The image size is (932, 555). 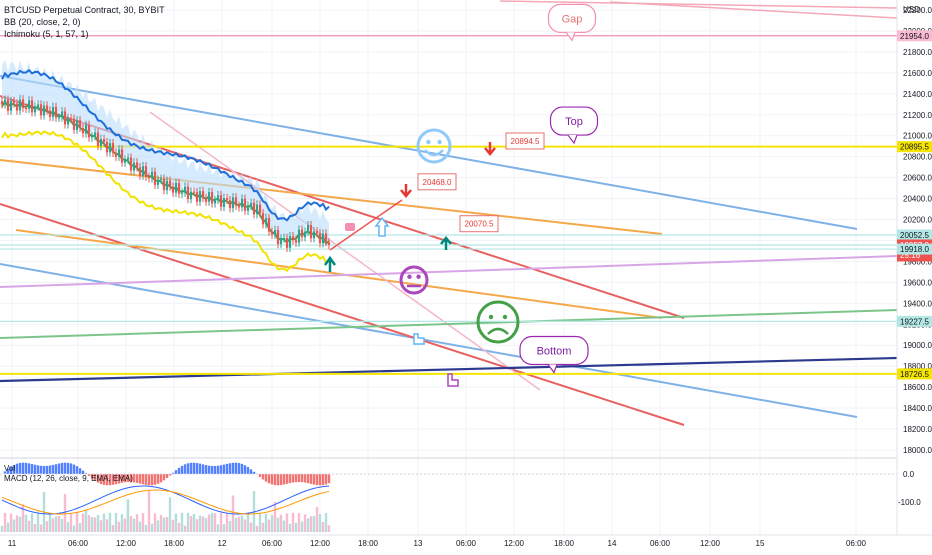 I want to click on vol-label: Vol, so click(x=68, y=469).